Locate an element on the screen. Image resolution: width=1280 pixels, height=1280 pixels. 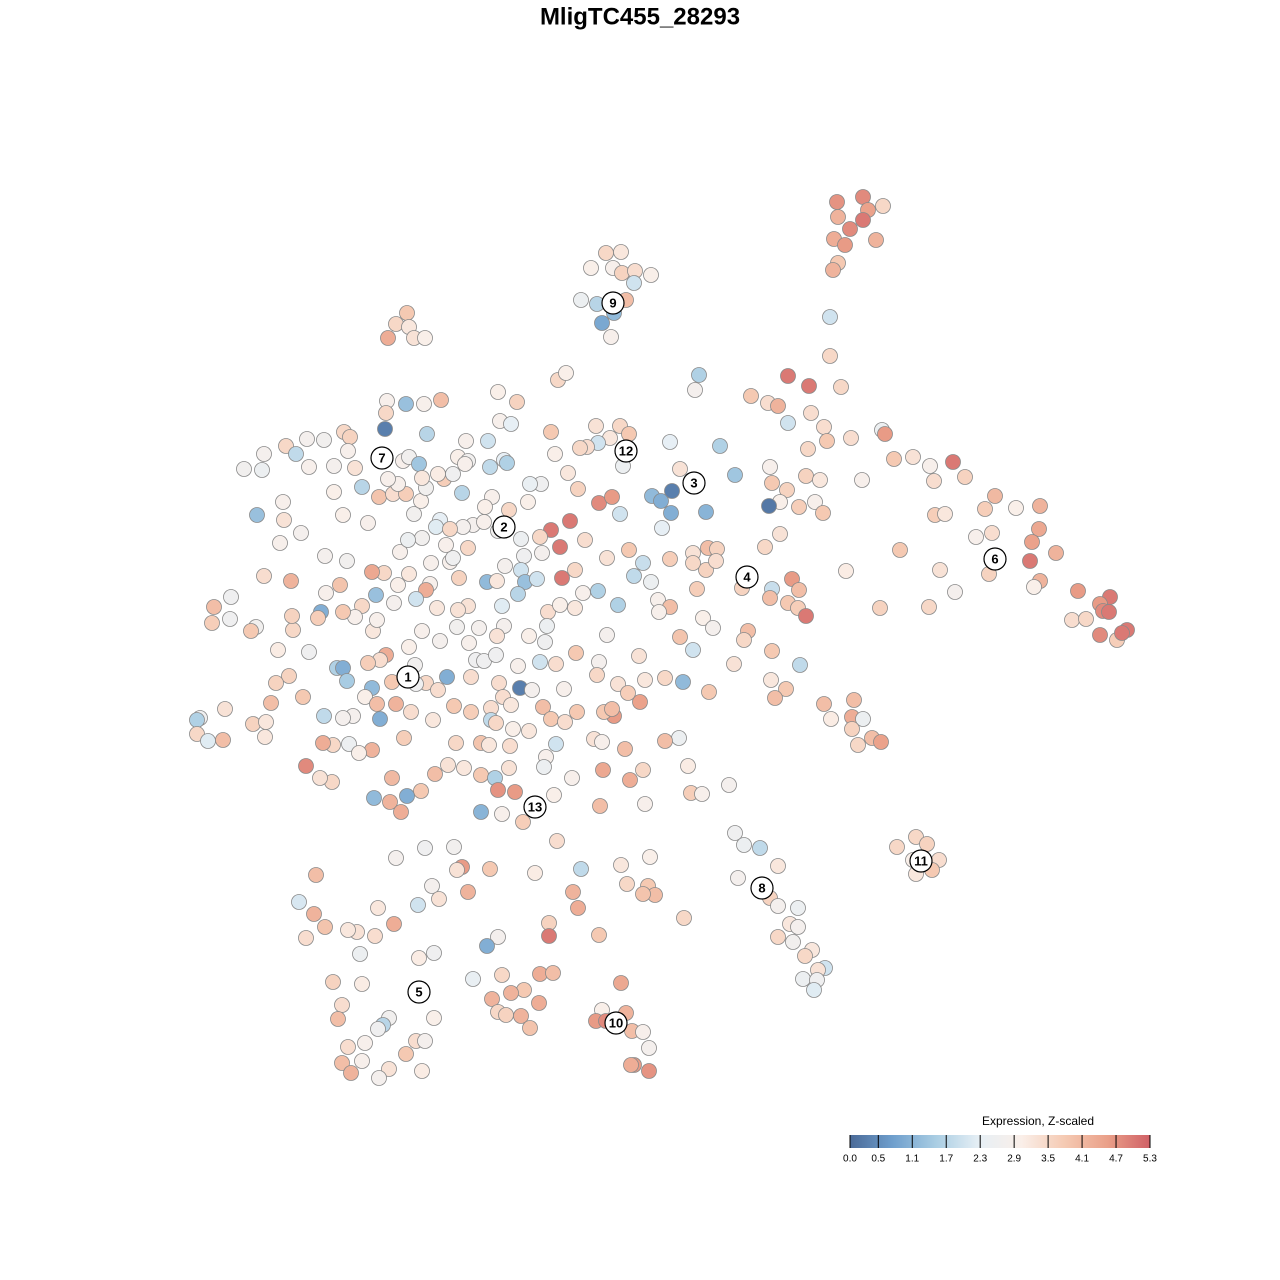
cluster-label: 4 is located at coordinates (747, 576).